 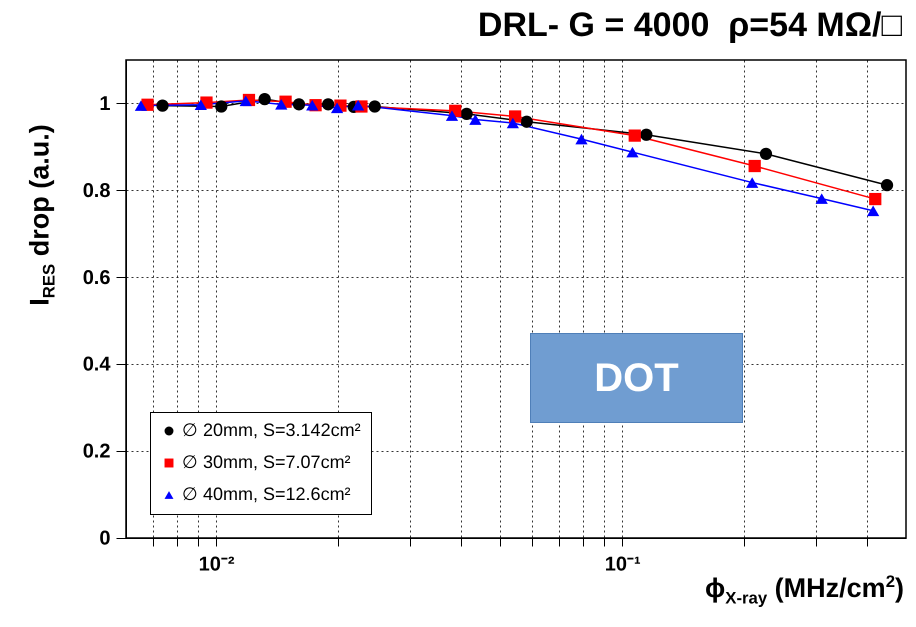 What do you see at coordinates (96, 277) in the screenshot?
I see `y-tick-label: 0.6` at bounding box center [96, 277].